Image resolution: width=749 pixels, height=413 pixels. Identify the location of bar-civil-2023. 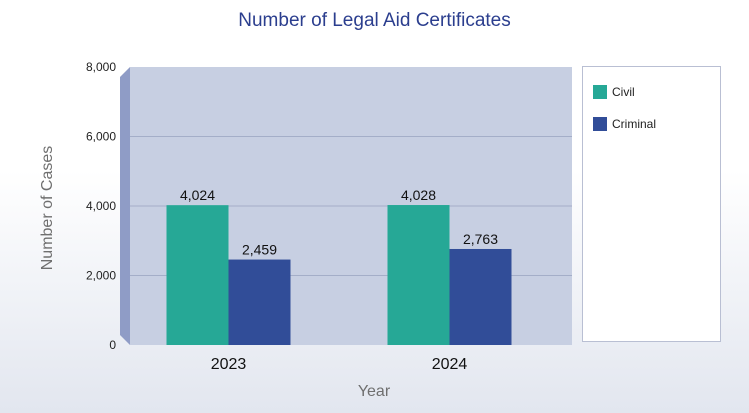
(197, 275).